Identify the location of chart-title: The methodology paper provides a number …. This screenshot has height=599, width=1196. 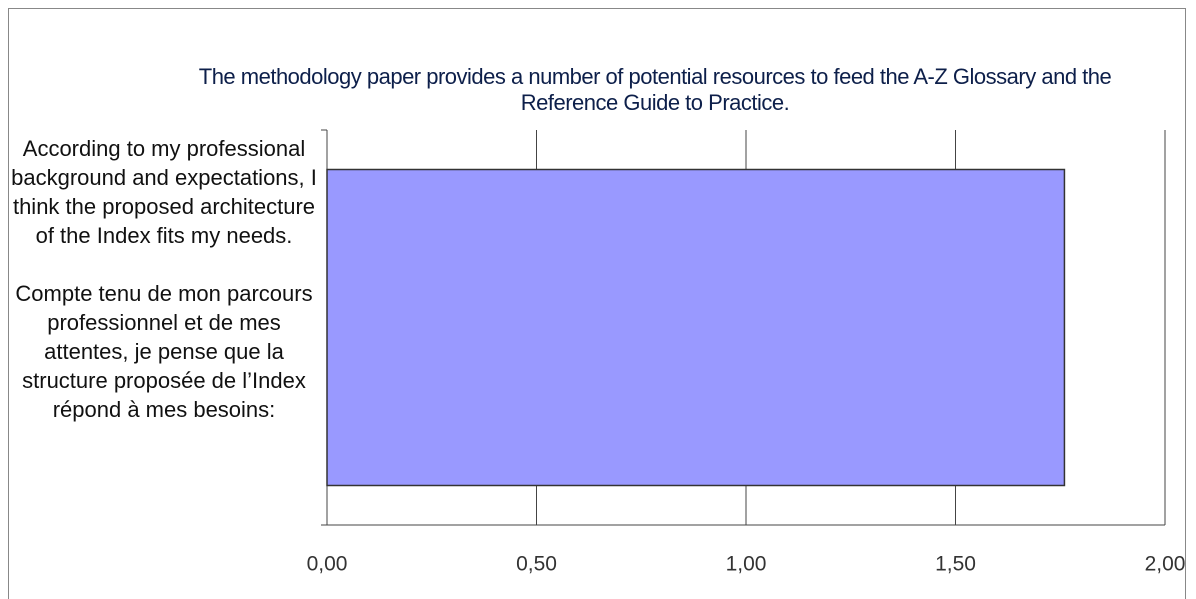
(655, 89).